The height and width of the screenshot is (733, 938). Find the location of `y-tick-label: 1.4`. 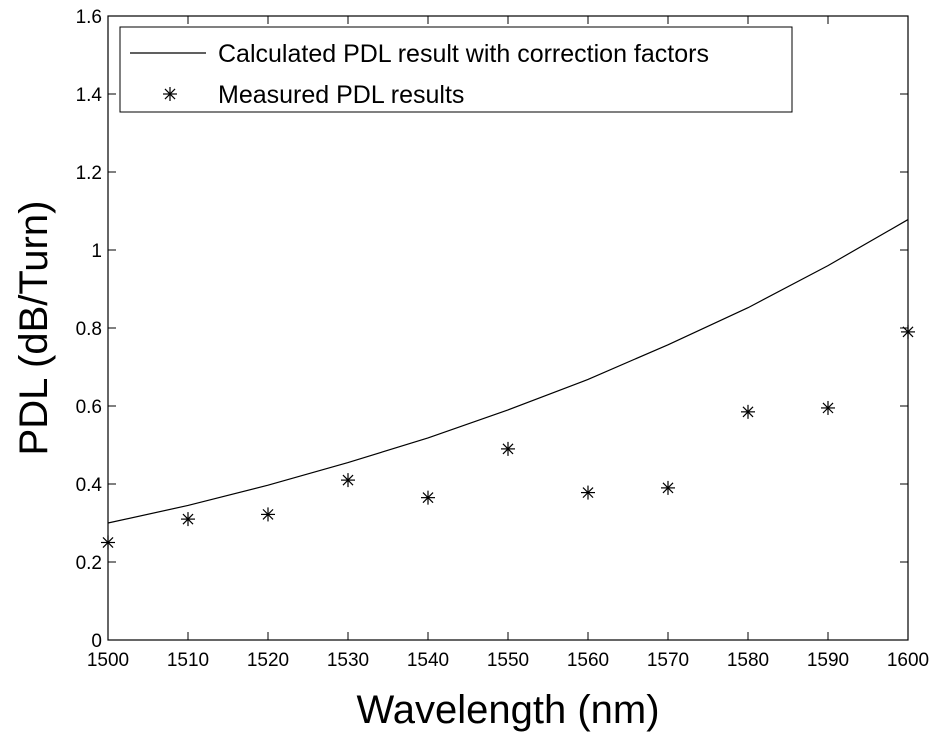

y-tick-label: 1.4 is located at coordinates (89, 95).